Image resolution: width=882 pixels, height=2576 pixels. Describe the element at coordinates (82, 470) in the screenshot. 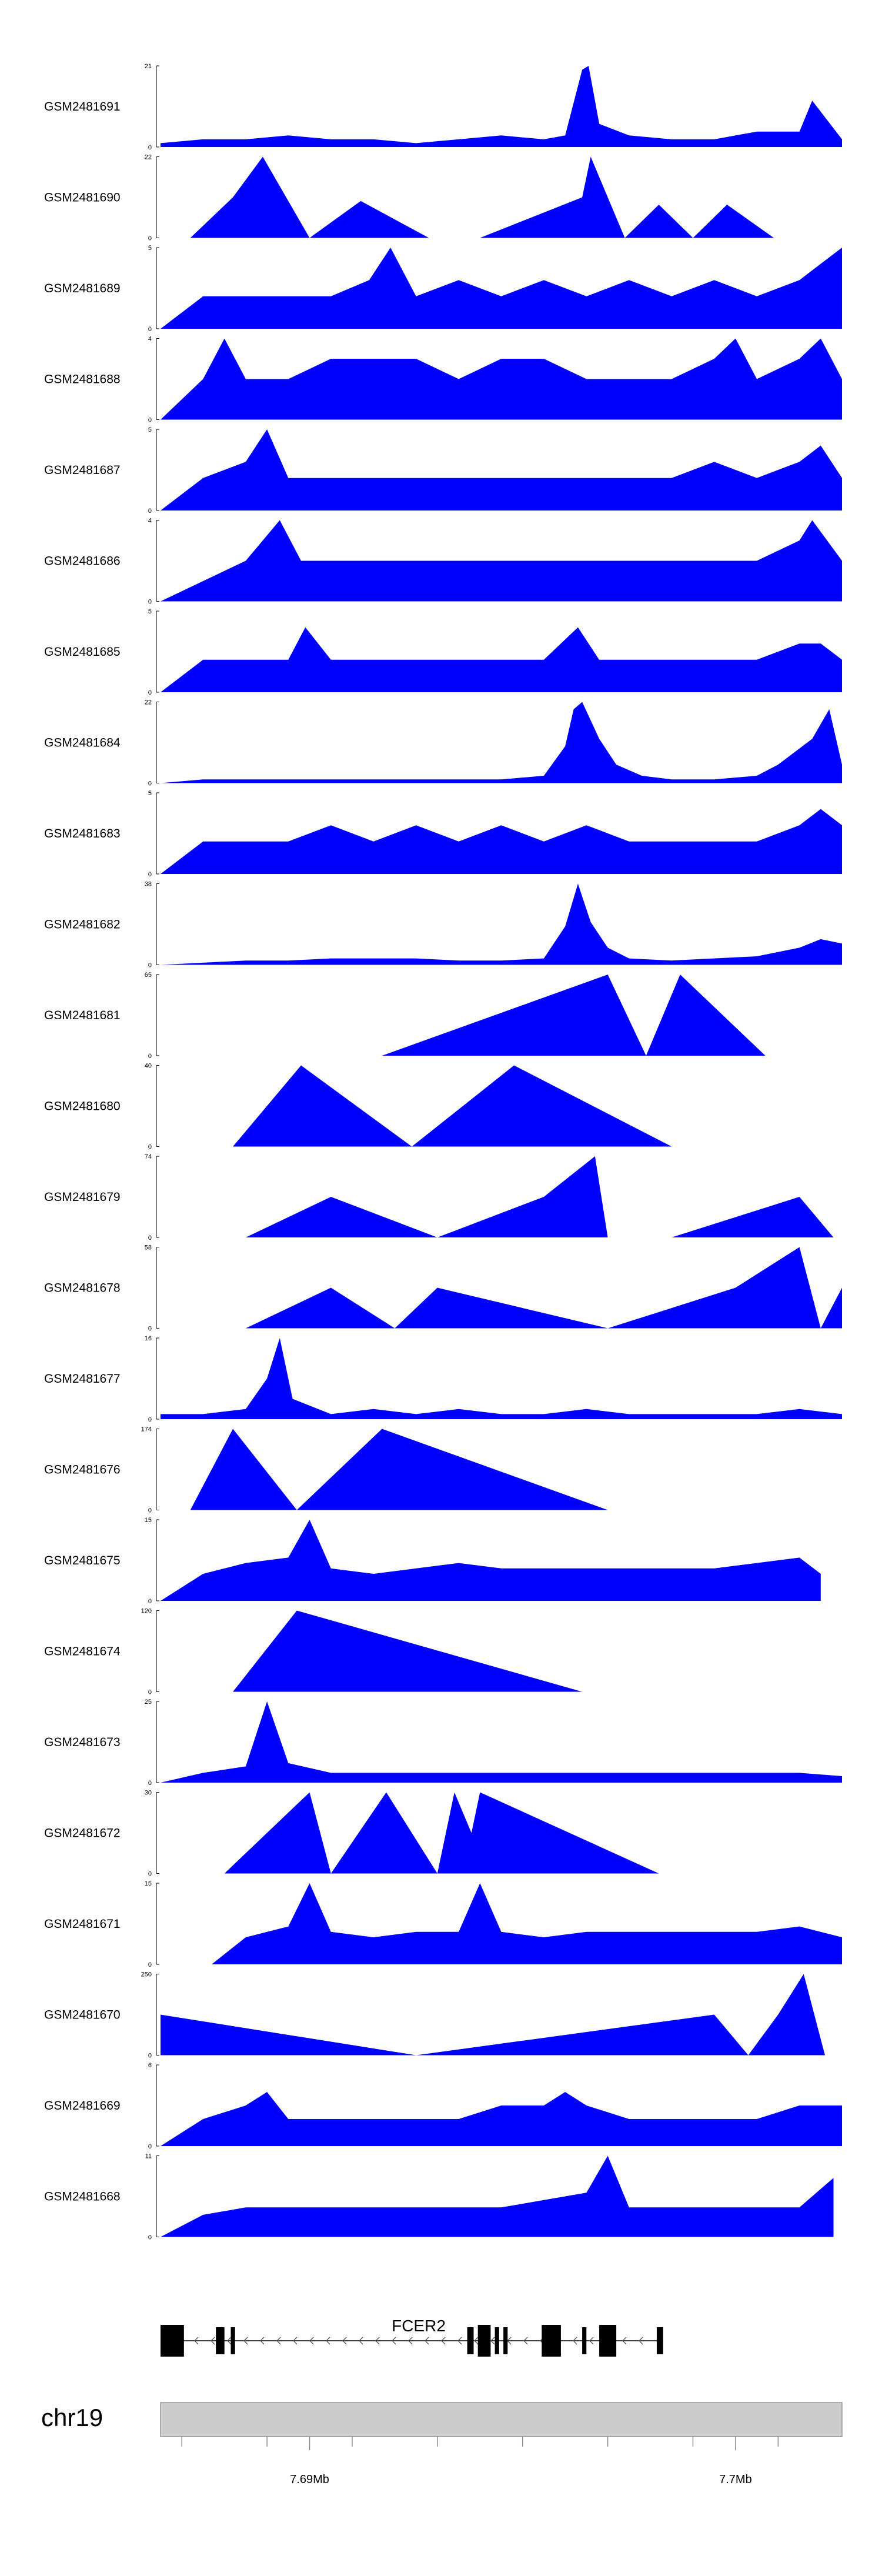

I see `track-label: GSM2481687` at that location.